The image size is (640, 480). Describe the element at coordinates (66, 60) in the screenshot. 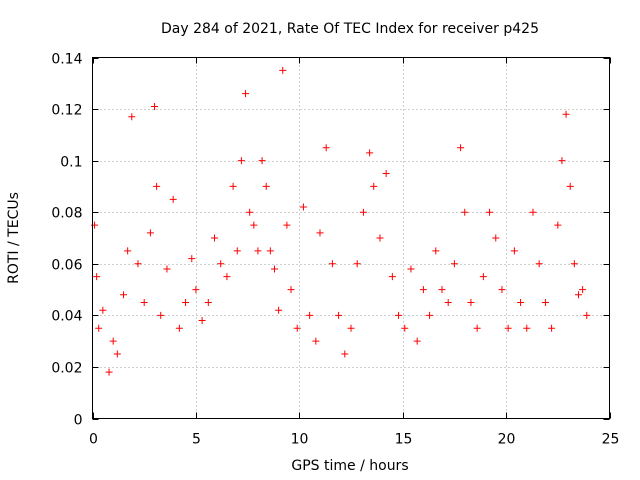

I see `y-tick-label: 0.14` at that location.